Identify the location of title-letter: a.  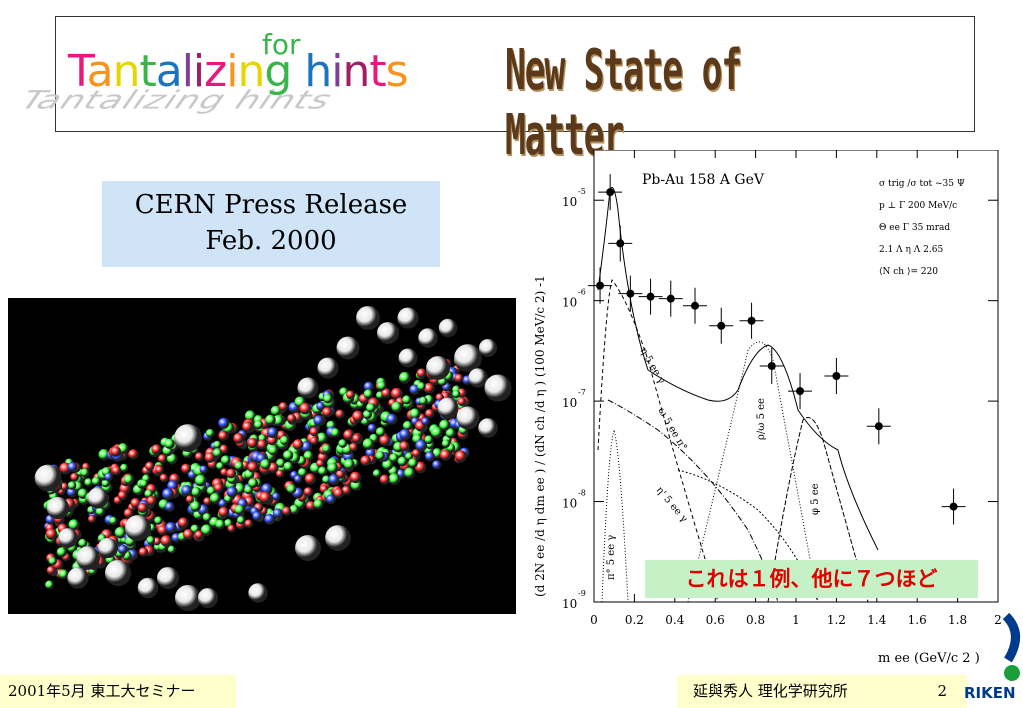
(169, 71).